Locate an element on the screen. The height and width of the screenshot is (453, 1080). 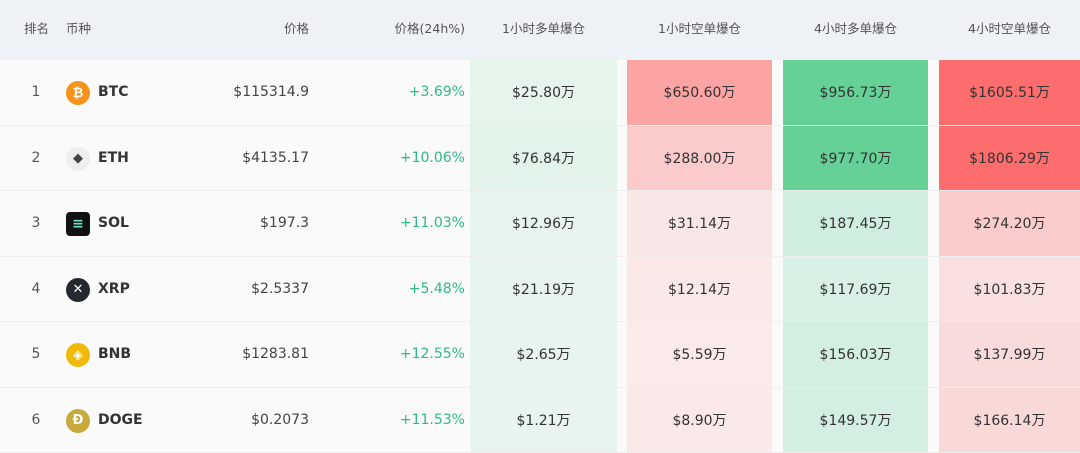
liq-4h-short: $274.20万 is located at coordinates (1009, 223).